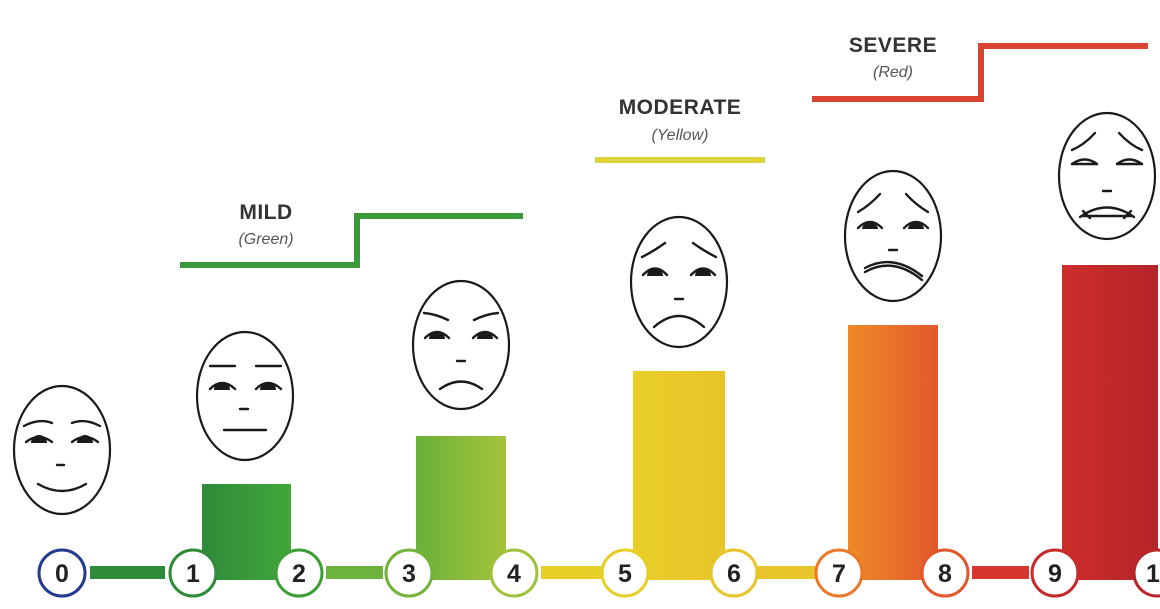 The width and height of the screenshot is (1160, 609). What do you see at coordinates (893, 236) in the screenshot?
I see `very-sad-face-icon` at bounding box center [893, 236].